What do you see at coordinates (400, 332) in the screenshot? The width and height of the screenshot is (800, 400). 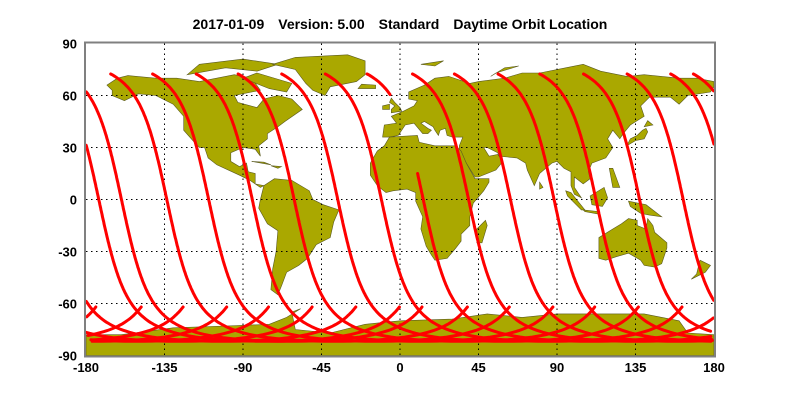 I see `land-antarctica` at bounding box center [400, 332].